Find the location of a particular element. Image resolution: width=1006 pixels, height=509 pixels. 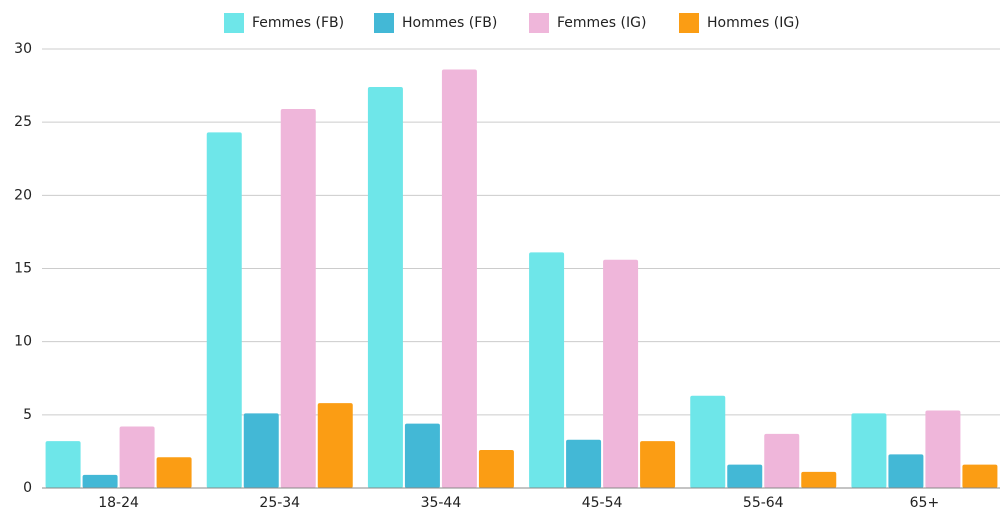

legend-label: Femmes (IG) is located at coordinates (601, 23).